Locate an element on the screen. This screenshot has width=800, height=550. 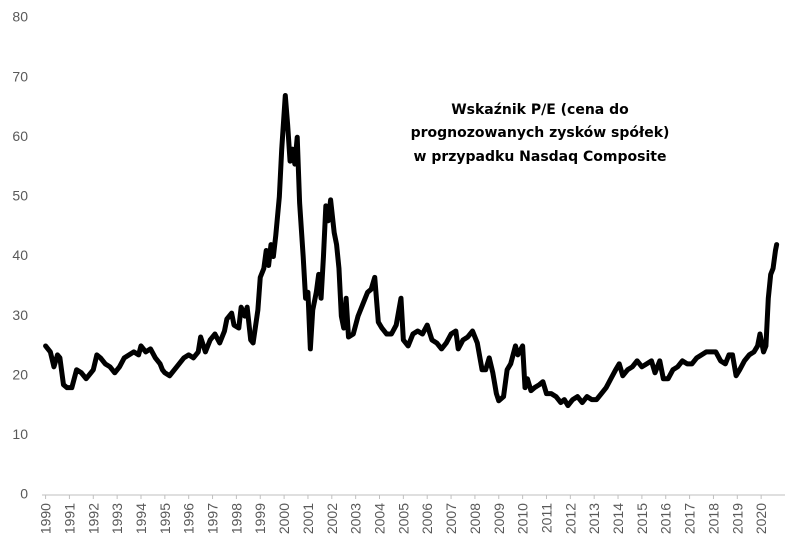
x-tick-label: 2012 is located at coordinates (570, 518).